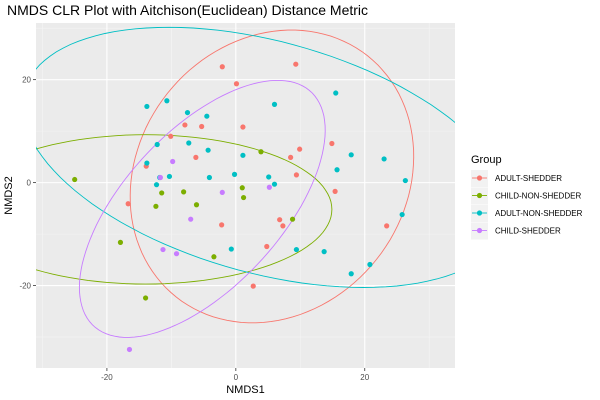 Image resolution: width=600 pixels, height=400 pixels. Describe the element at coordinates (107, 377) in the screenshot. I see `x-tick-label: -20` at that location.